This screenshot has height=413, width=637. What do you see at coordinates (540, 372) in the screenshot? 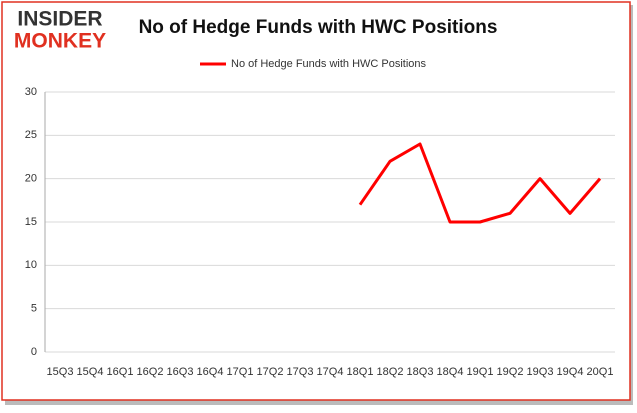
I see `x-tick-label: 19Q3` at bounding box center [540, 372].